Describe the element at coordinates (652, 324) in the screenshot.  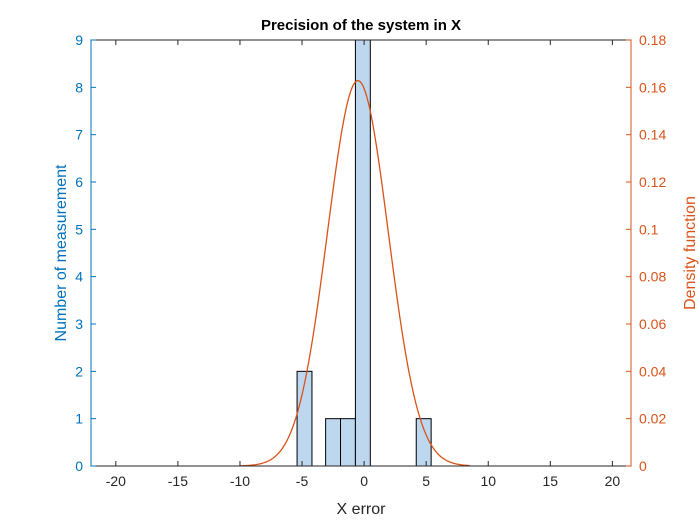
I see `y-right-tick-label: 0.06` at that location.